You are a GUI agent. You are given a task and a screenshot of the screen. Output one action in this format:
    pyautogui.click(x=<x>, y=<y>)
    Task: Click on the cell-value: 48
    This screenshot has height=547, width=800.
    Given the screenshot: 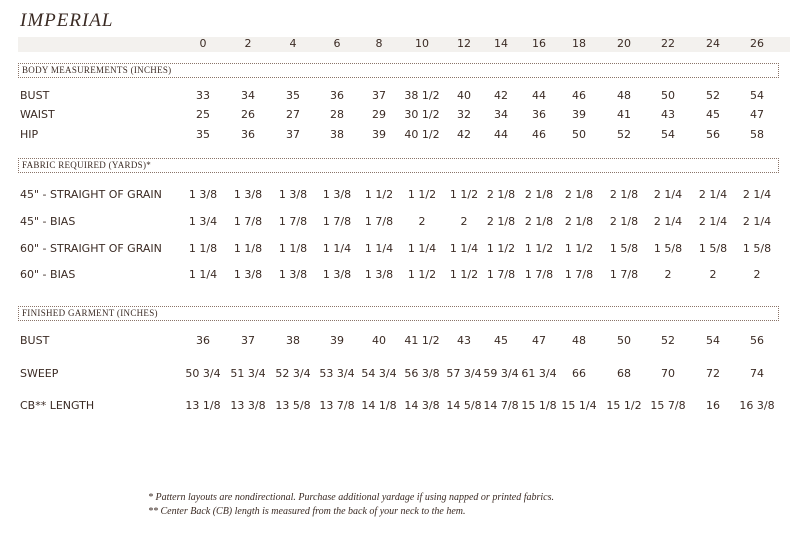 What is the action you would take?
    pyautogui.click(x=579, y=340)
    